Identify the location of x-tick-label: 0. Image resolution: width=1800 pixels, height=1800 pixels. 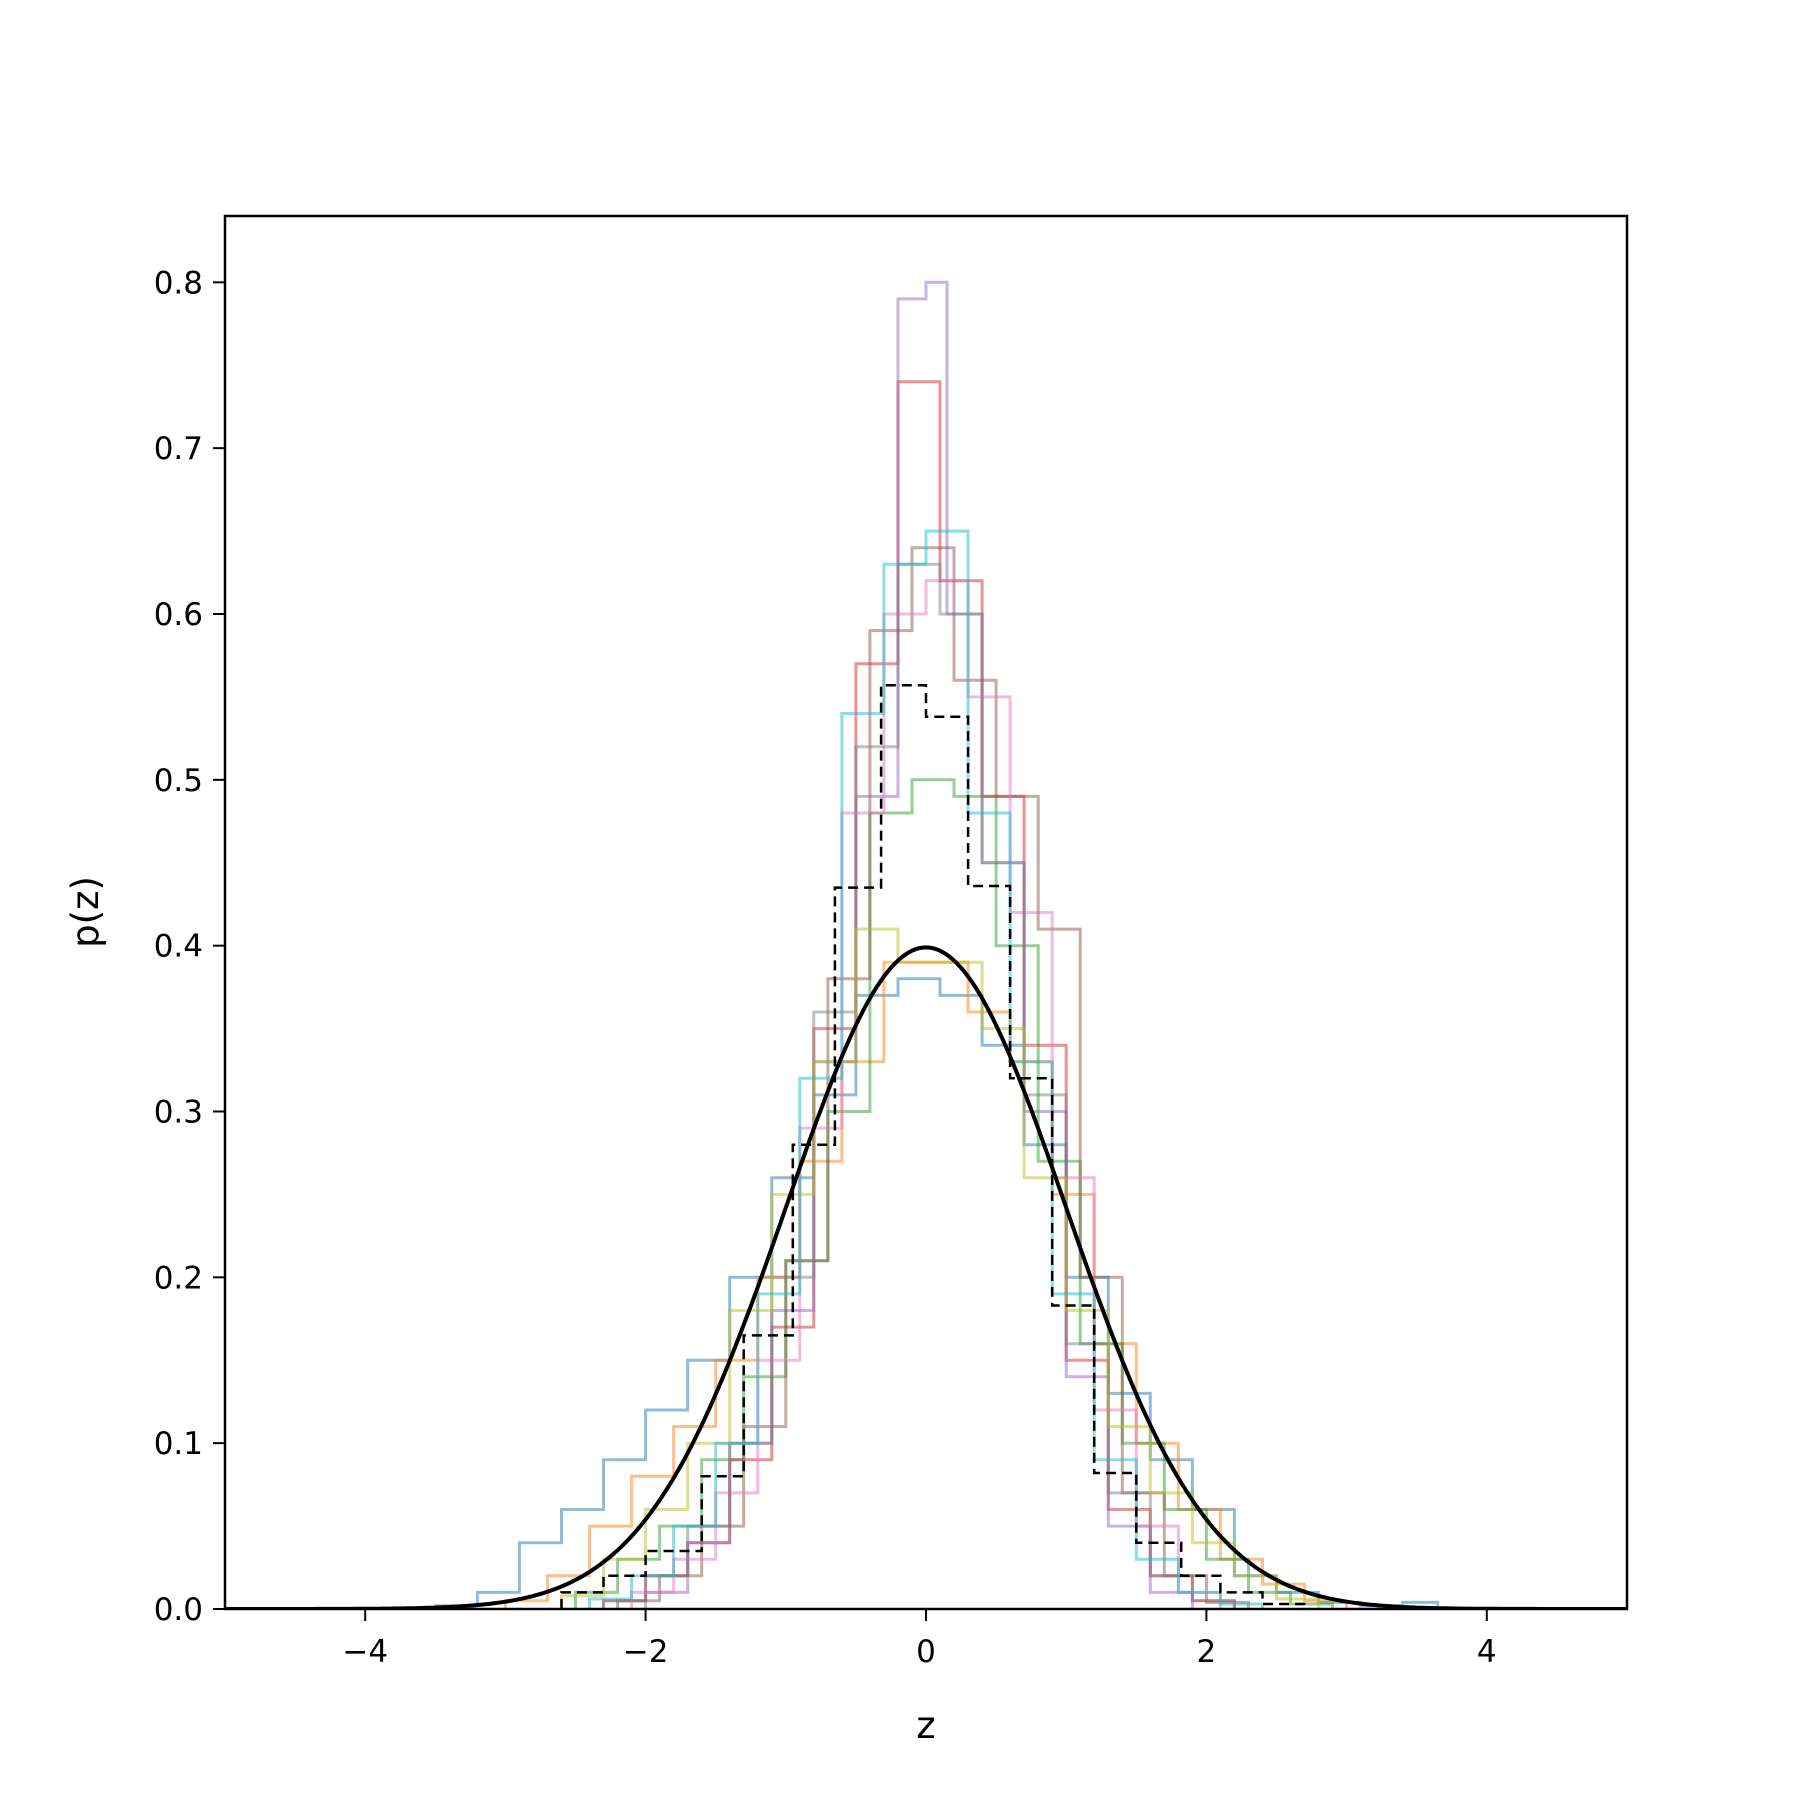
(926, 1652).